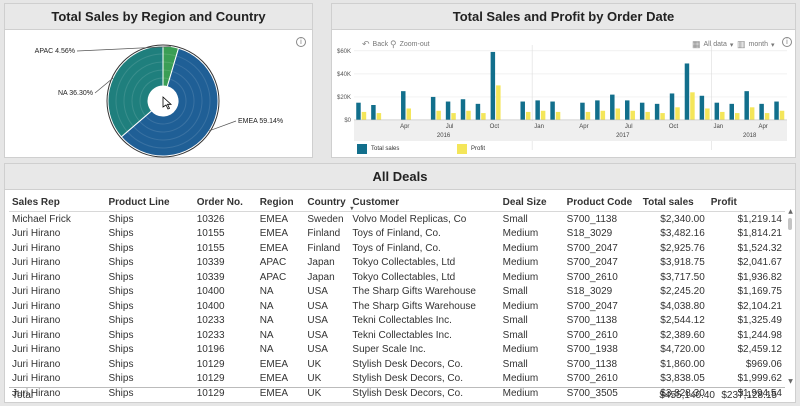 The width and height of the screenshot is (800, 406). Describe the element at coordinates (790, 211) in the screenshot. I see `scroll-up-icon: ▲` at that location.